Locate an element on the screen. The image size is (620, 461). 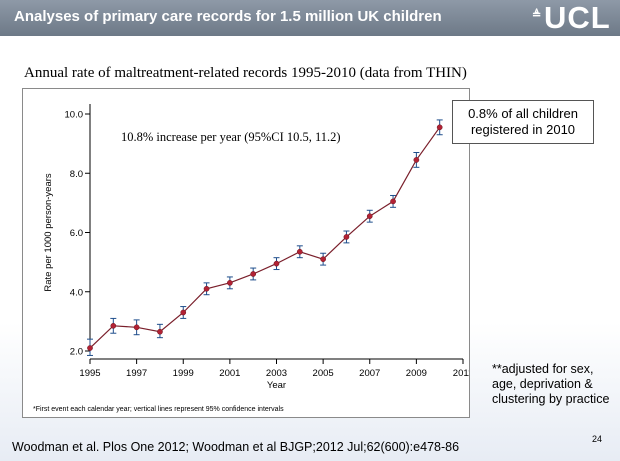
x-tick-label: 2007 is located at coordinates (369, 373).